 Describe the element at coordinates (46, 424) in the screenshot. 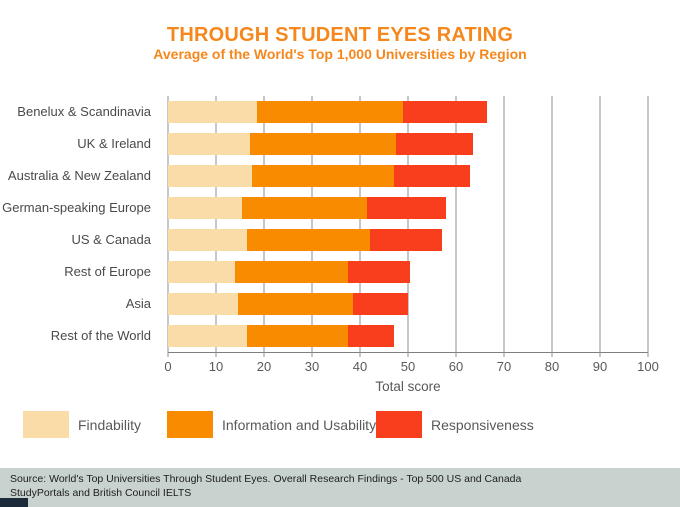

I see `legend-swatch-findability` at that location.